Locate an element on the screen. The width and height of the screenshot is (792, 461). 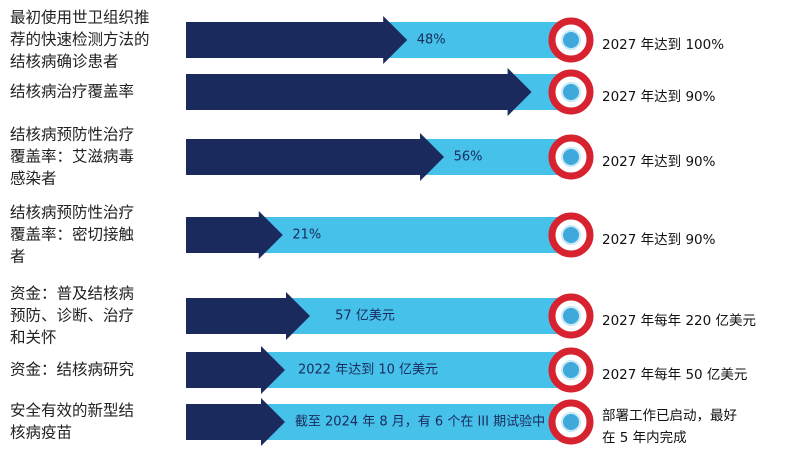
row-label: 覆盖率：密切接触 is located at coordinates (72, 235).